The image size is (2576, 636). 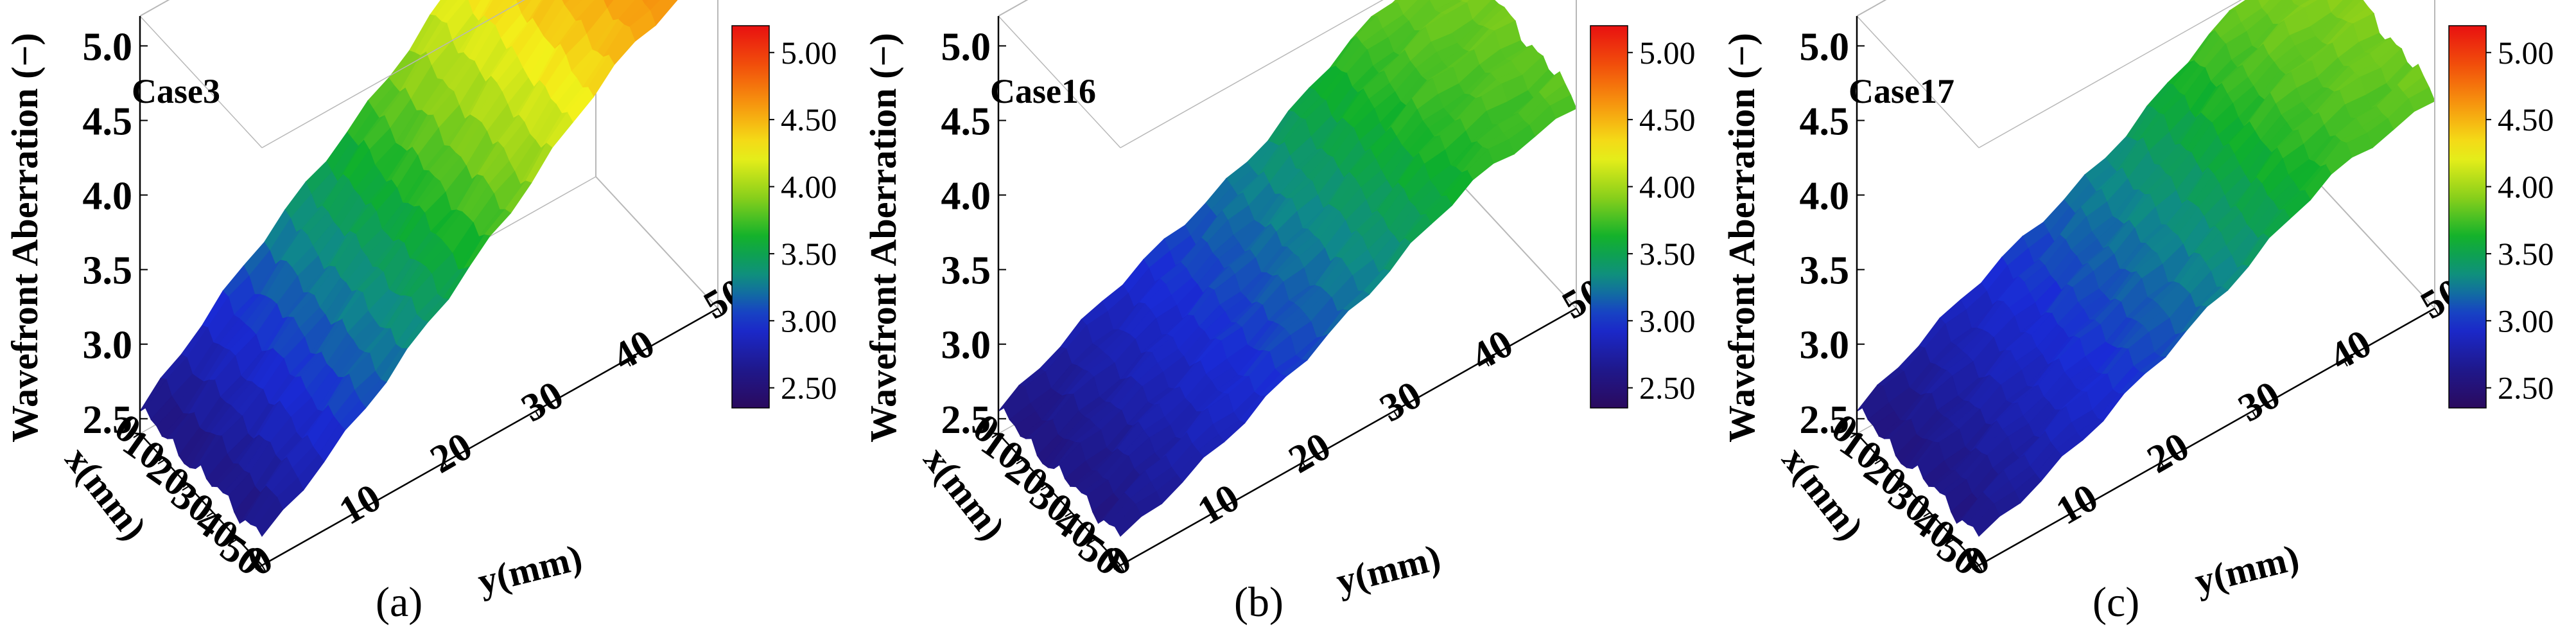 I want to click on panel-label: (a), so click(x=399, y=602).